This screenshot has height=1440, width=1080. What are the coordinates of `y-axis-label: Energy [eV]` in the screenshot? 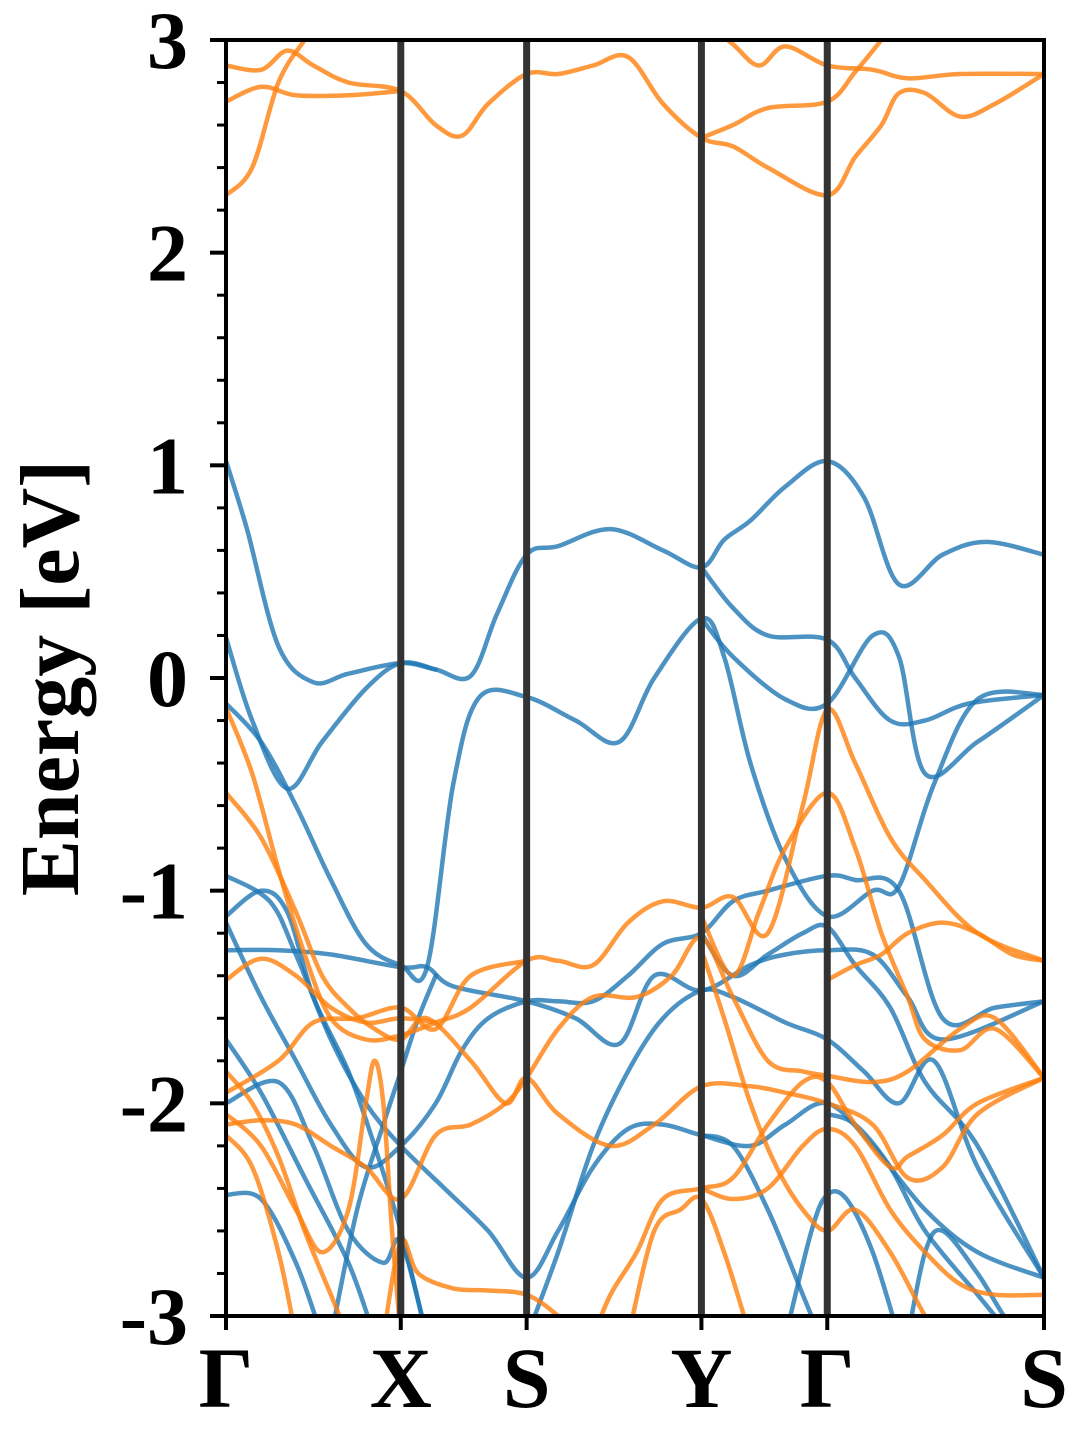 It's located at (50, 678).